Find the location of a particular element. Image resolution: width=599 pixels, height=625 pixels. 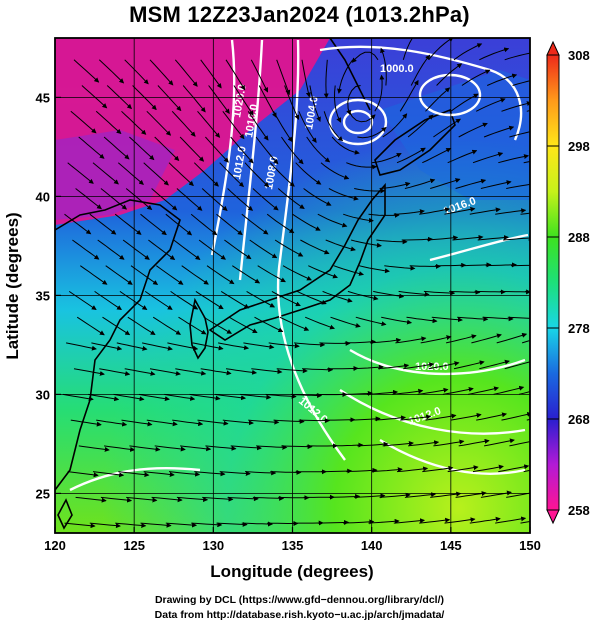

isobar-label: 1012.0 is located at coordinates (240, 162).